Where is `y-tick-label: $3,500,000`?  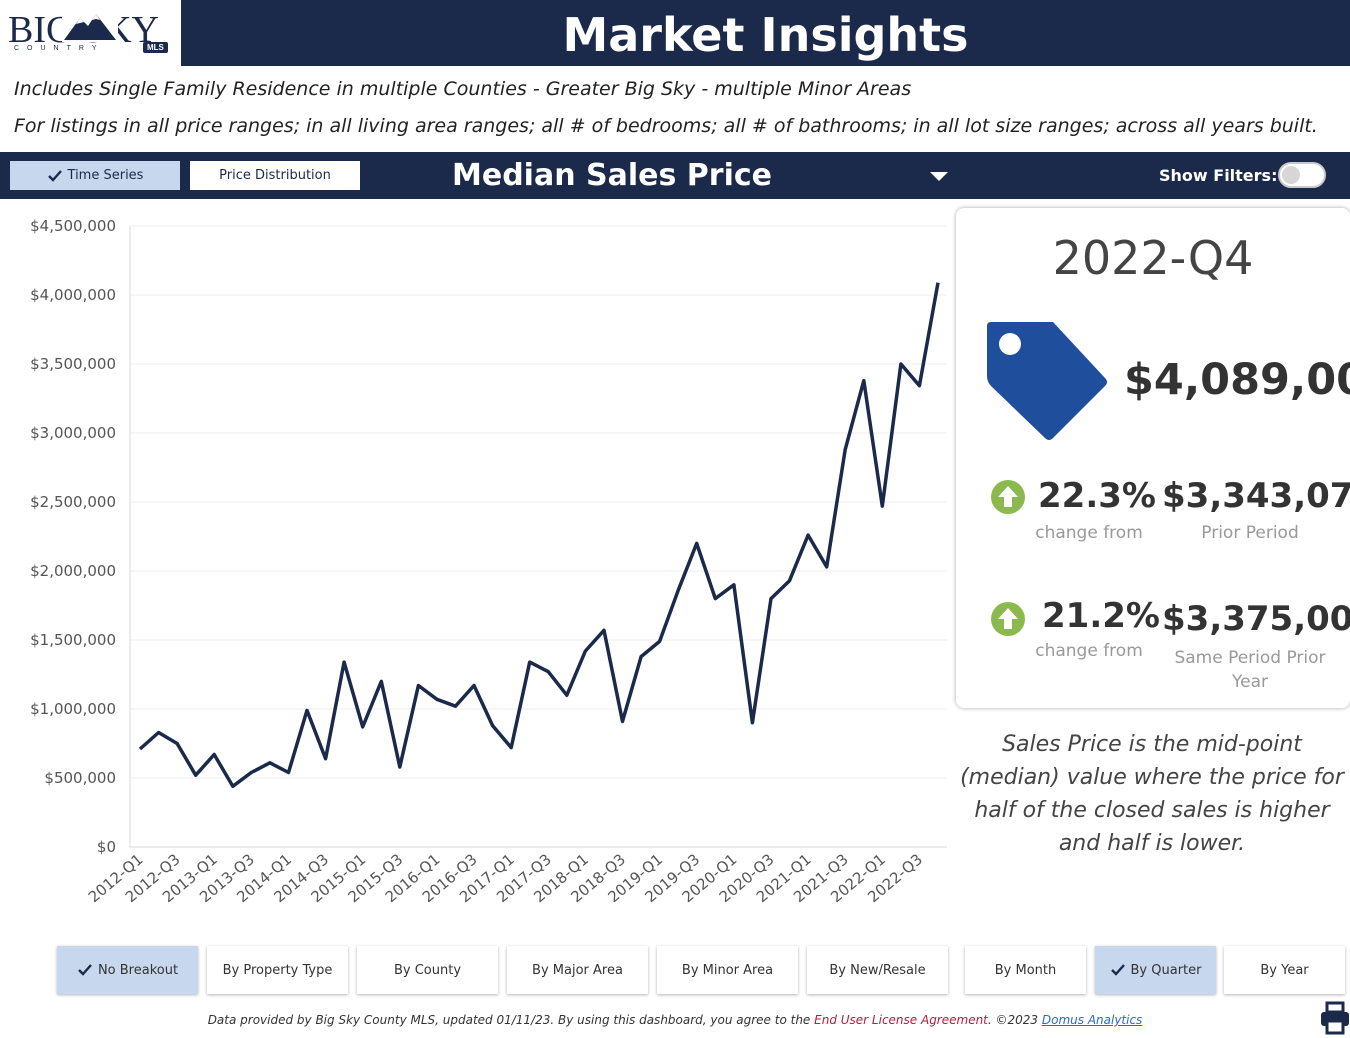
y-tick-label: $3,500,000 is located at coordinates (73, 364).